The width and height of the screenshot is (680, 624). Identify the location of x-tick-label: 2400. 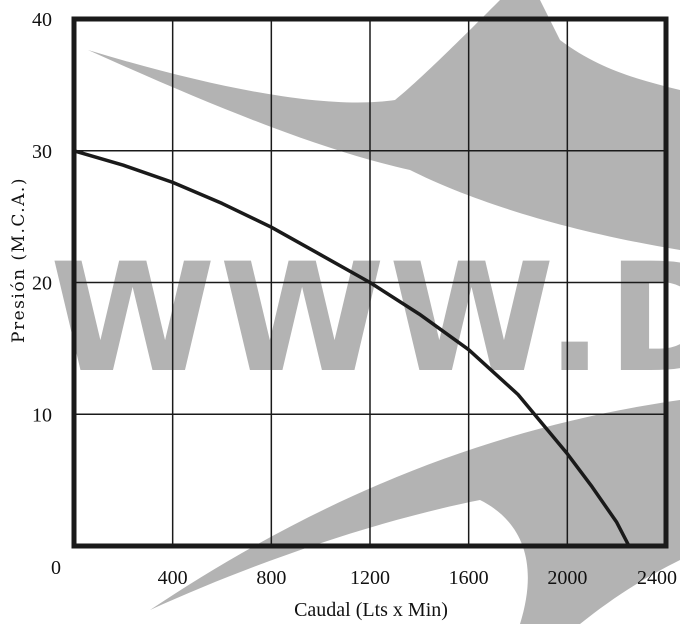
(657, 578).